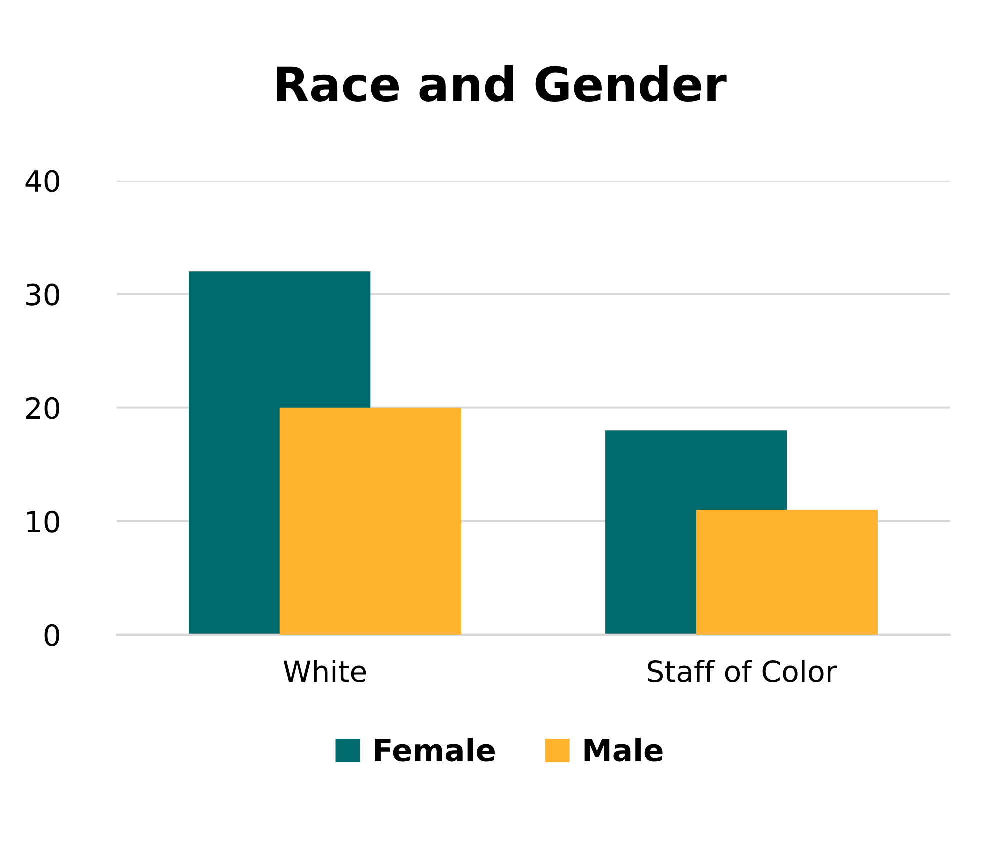 The height and width of the screenshot is (841, 1000). What do you see at coordinates (325, 671) in the screenshot?
I see `x-tick-label: White` at bounding box center [325, 671].